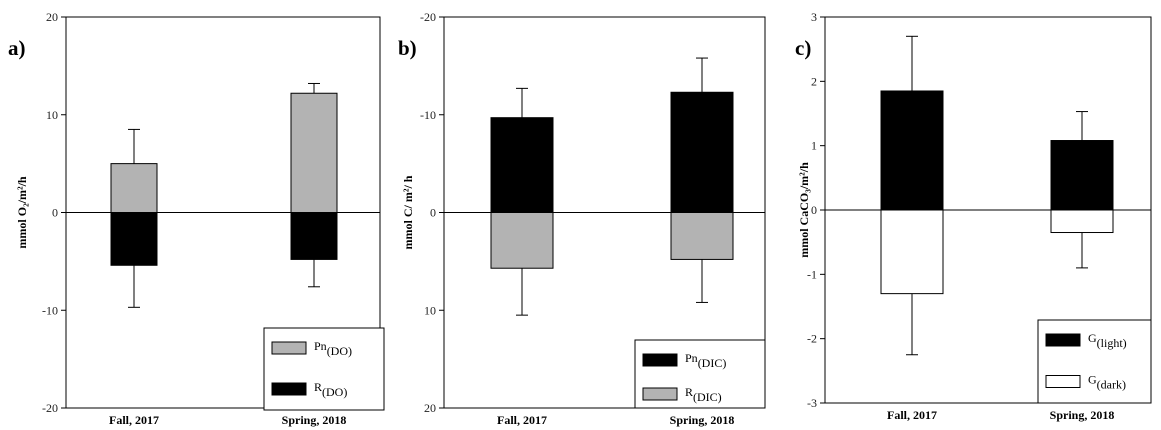  Describe the element at coordinates (1107, 382) in the screenshot. I see `legend-entry: G(dark)` at that location.